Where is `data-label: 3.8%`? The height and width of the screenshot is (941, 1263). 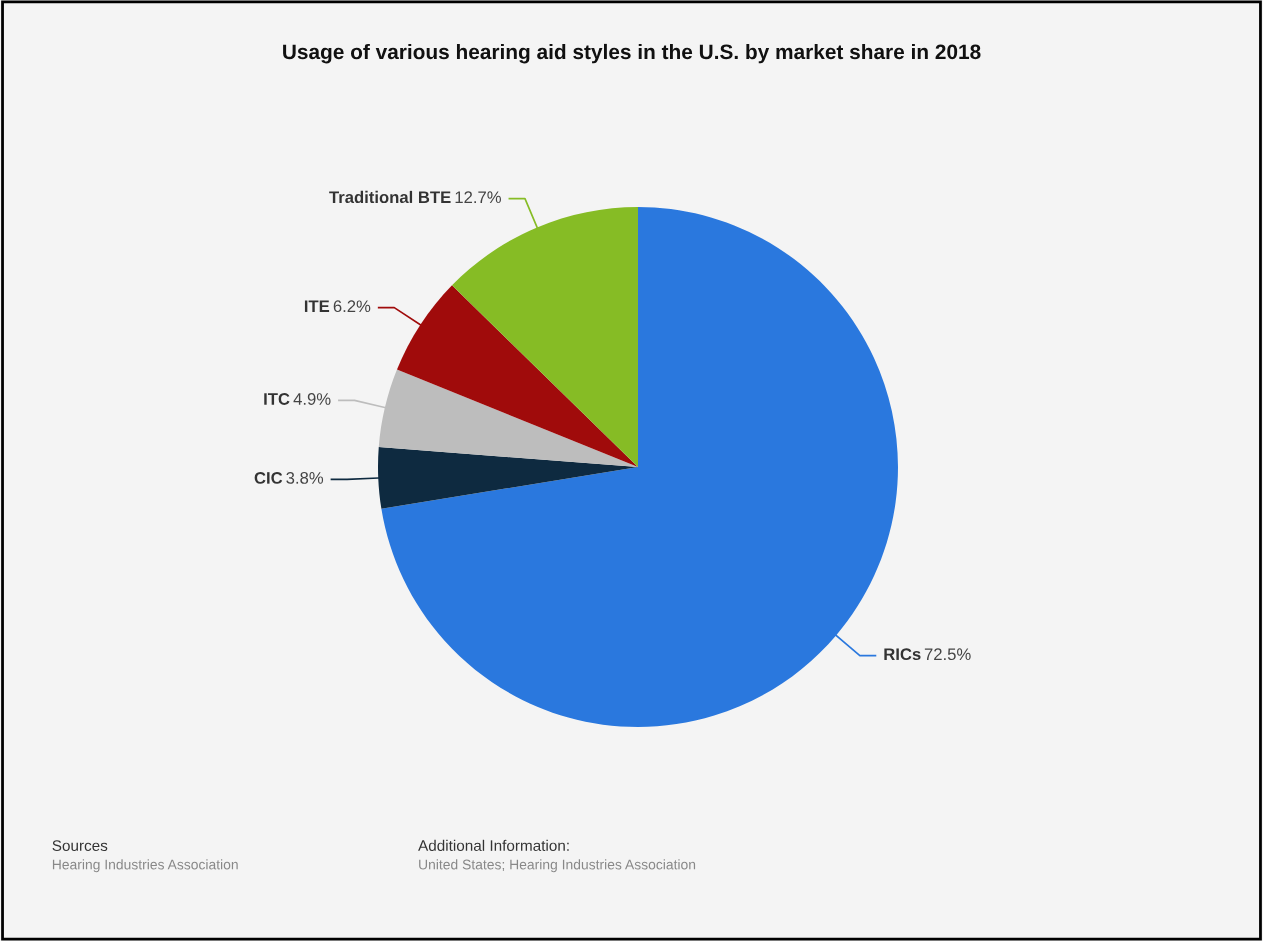
data-label: 3.8% is located at coordinates (305, 478).